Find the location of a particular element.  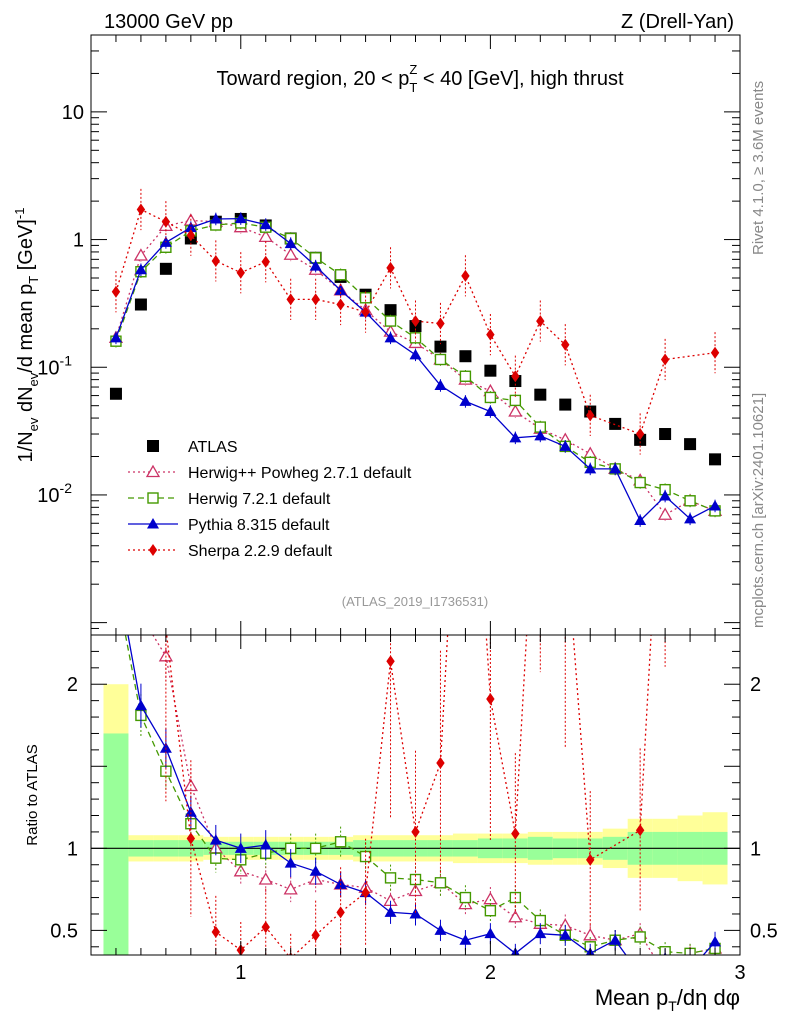

y-tick-exp: -2 is located at coordinates (66, 488).